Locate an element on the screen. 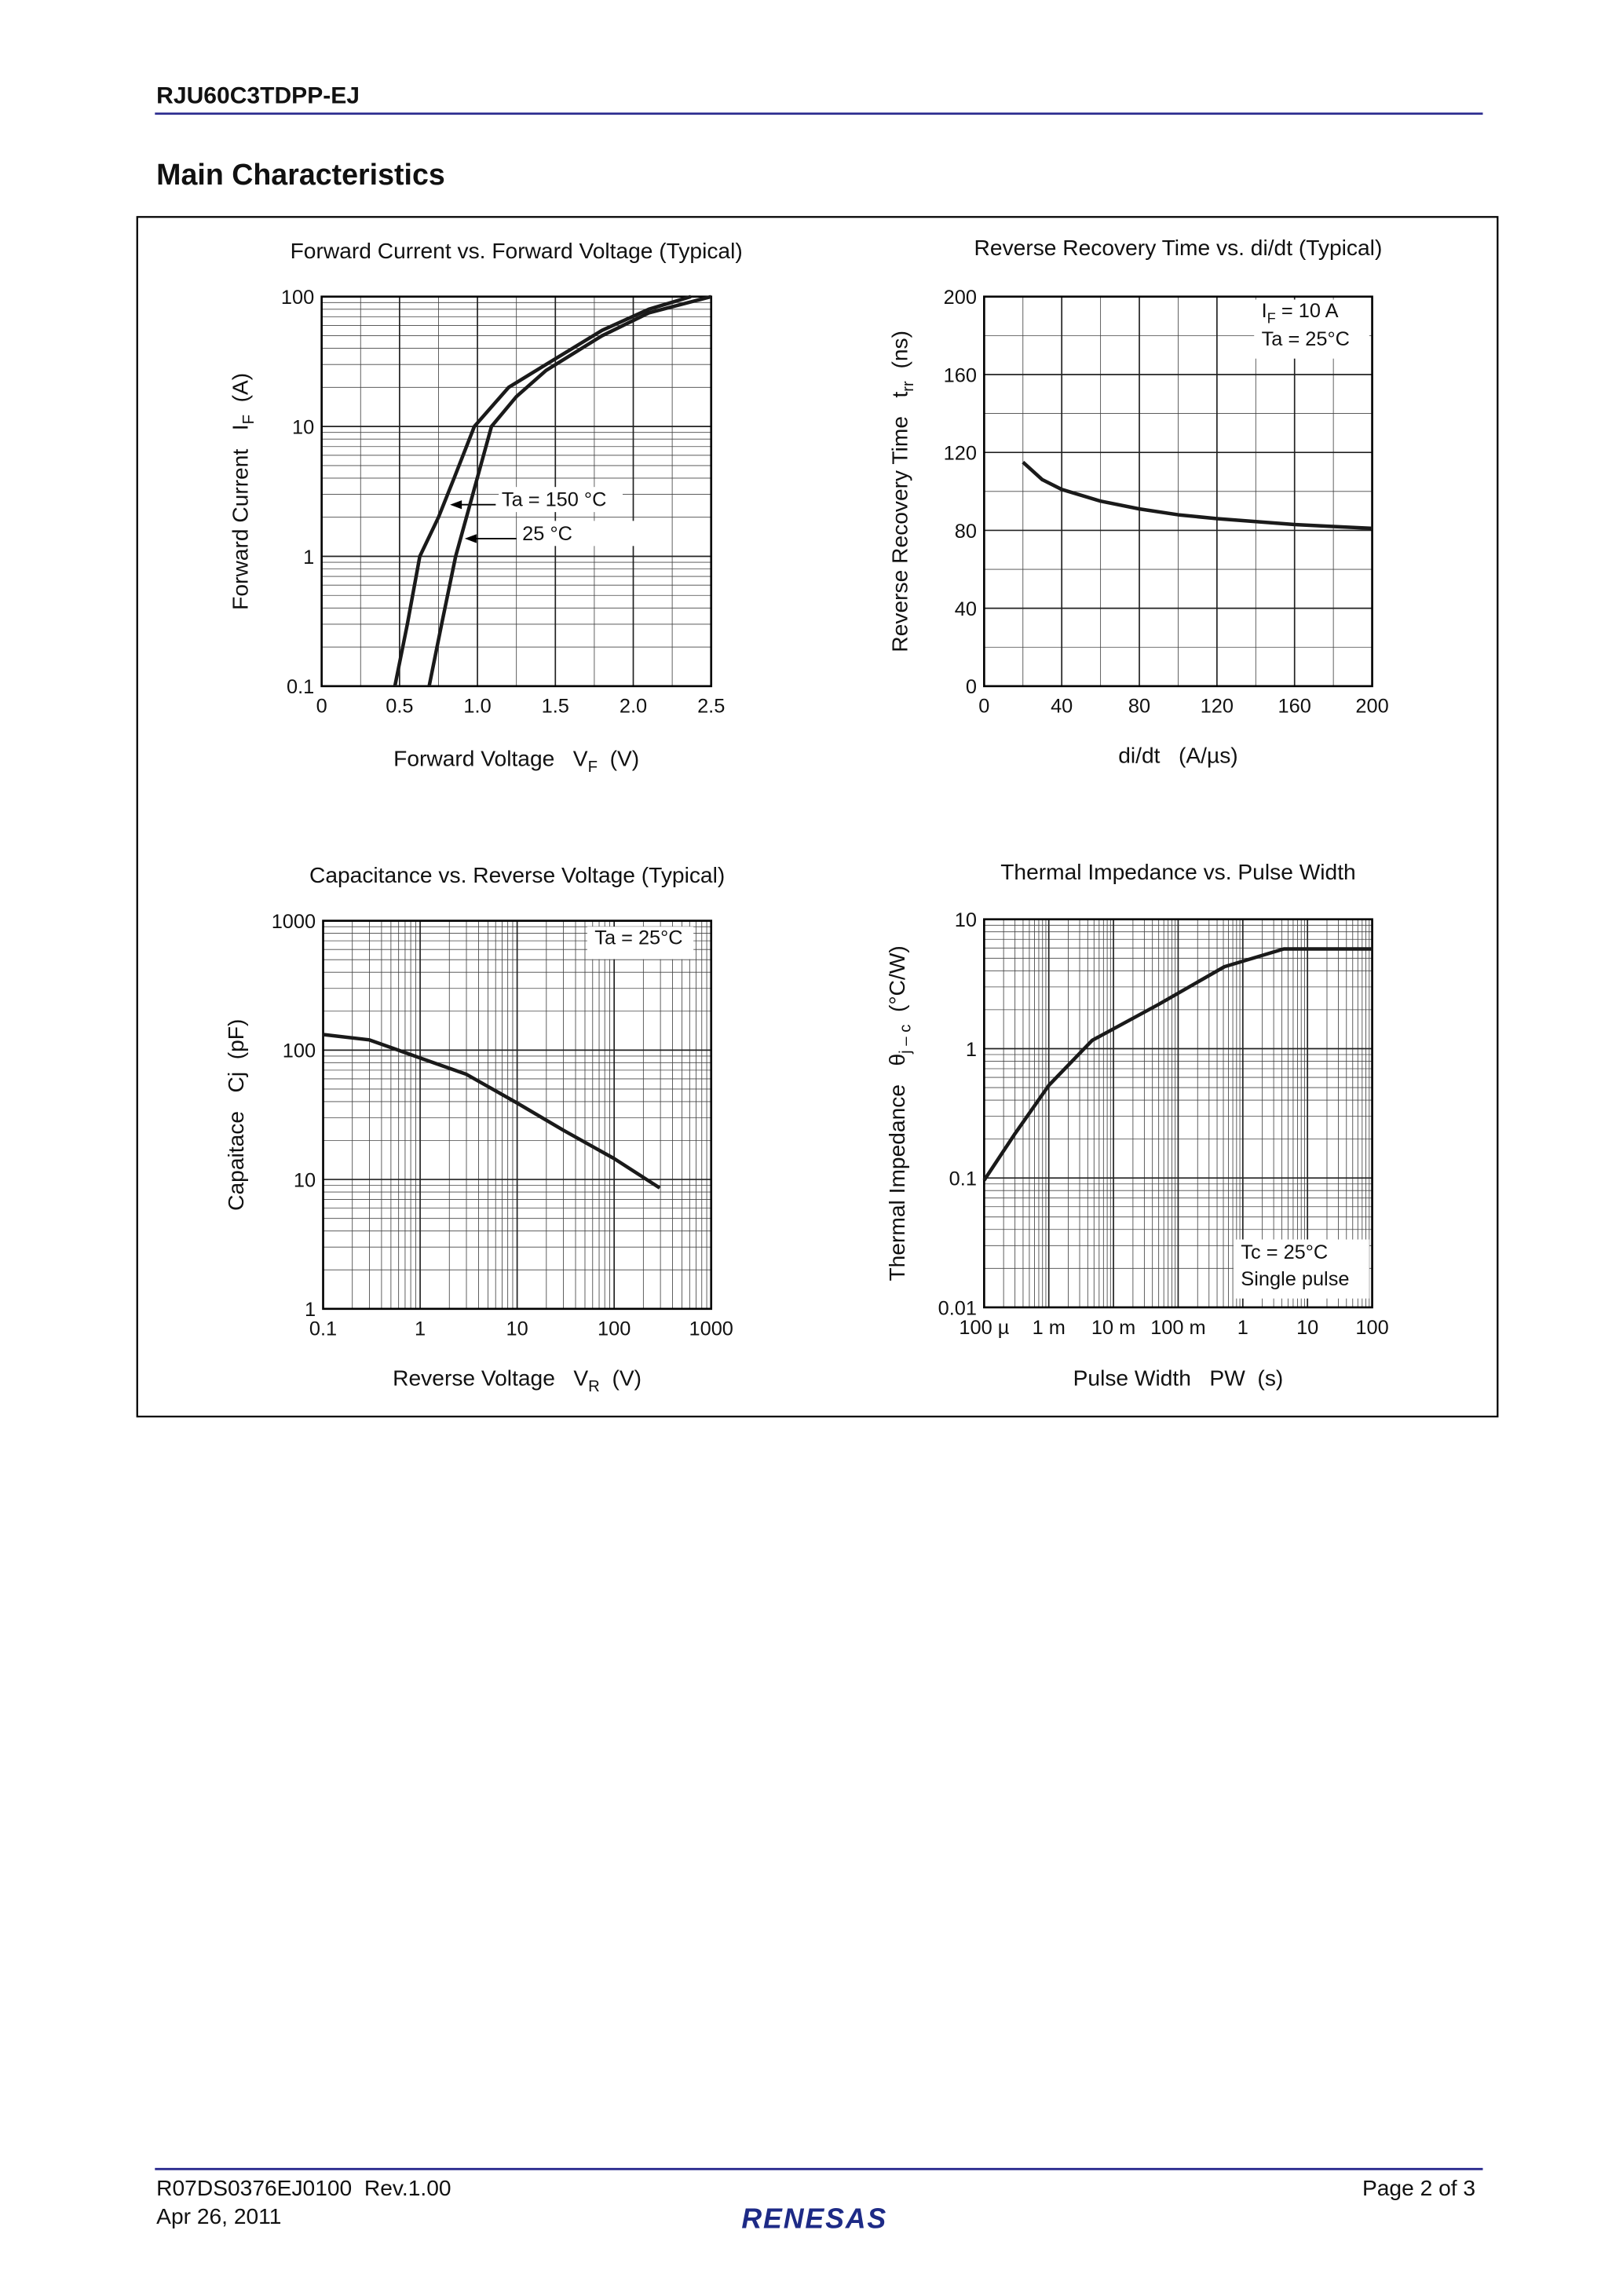  x-tick-label: 1.5 is located at coordinates (555, 707).